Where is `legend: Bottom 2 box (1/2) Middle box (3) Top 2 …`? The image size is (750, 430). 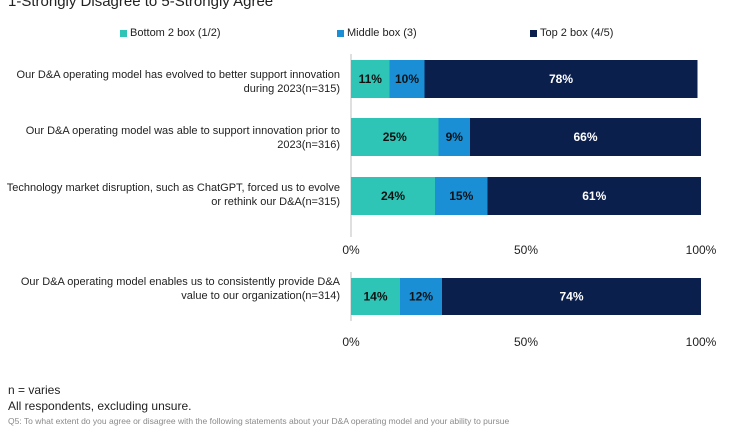 legend: Bottom 2 box (1/2) Middle box (3) Top 2 … is located at coordinates (375, 35).